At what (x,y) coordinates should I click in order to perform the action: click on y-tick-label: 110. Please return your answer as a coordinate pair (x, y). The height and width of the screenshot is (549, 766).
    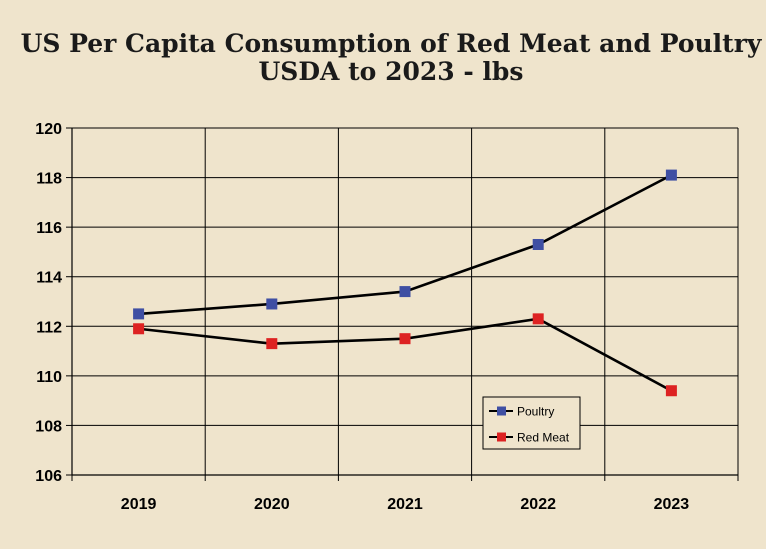
    Looking at the image, I should click on (49, 377).